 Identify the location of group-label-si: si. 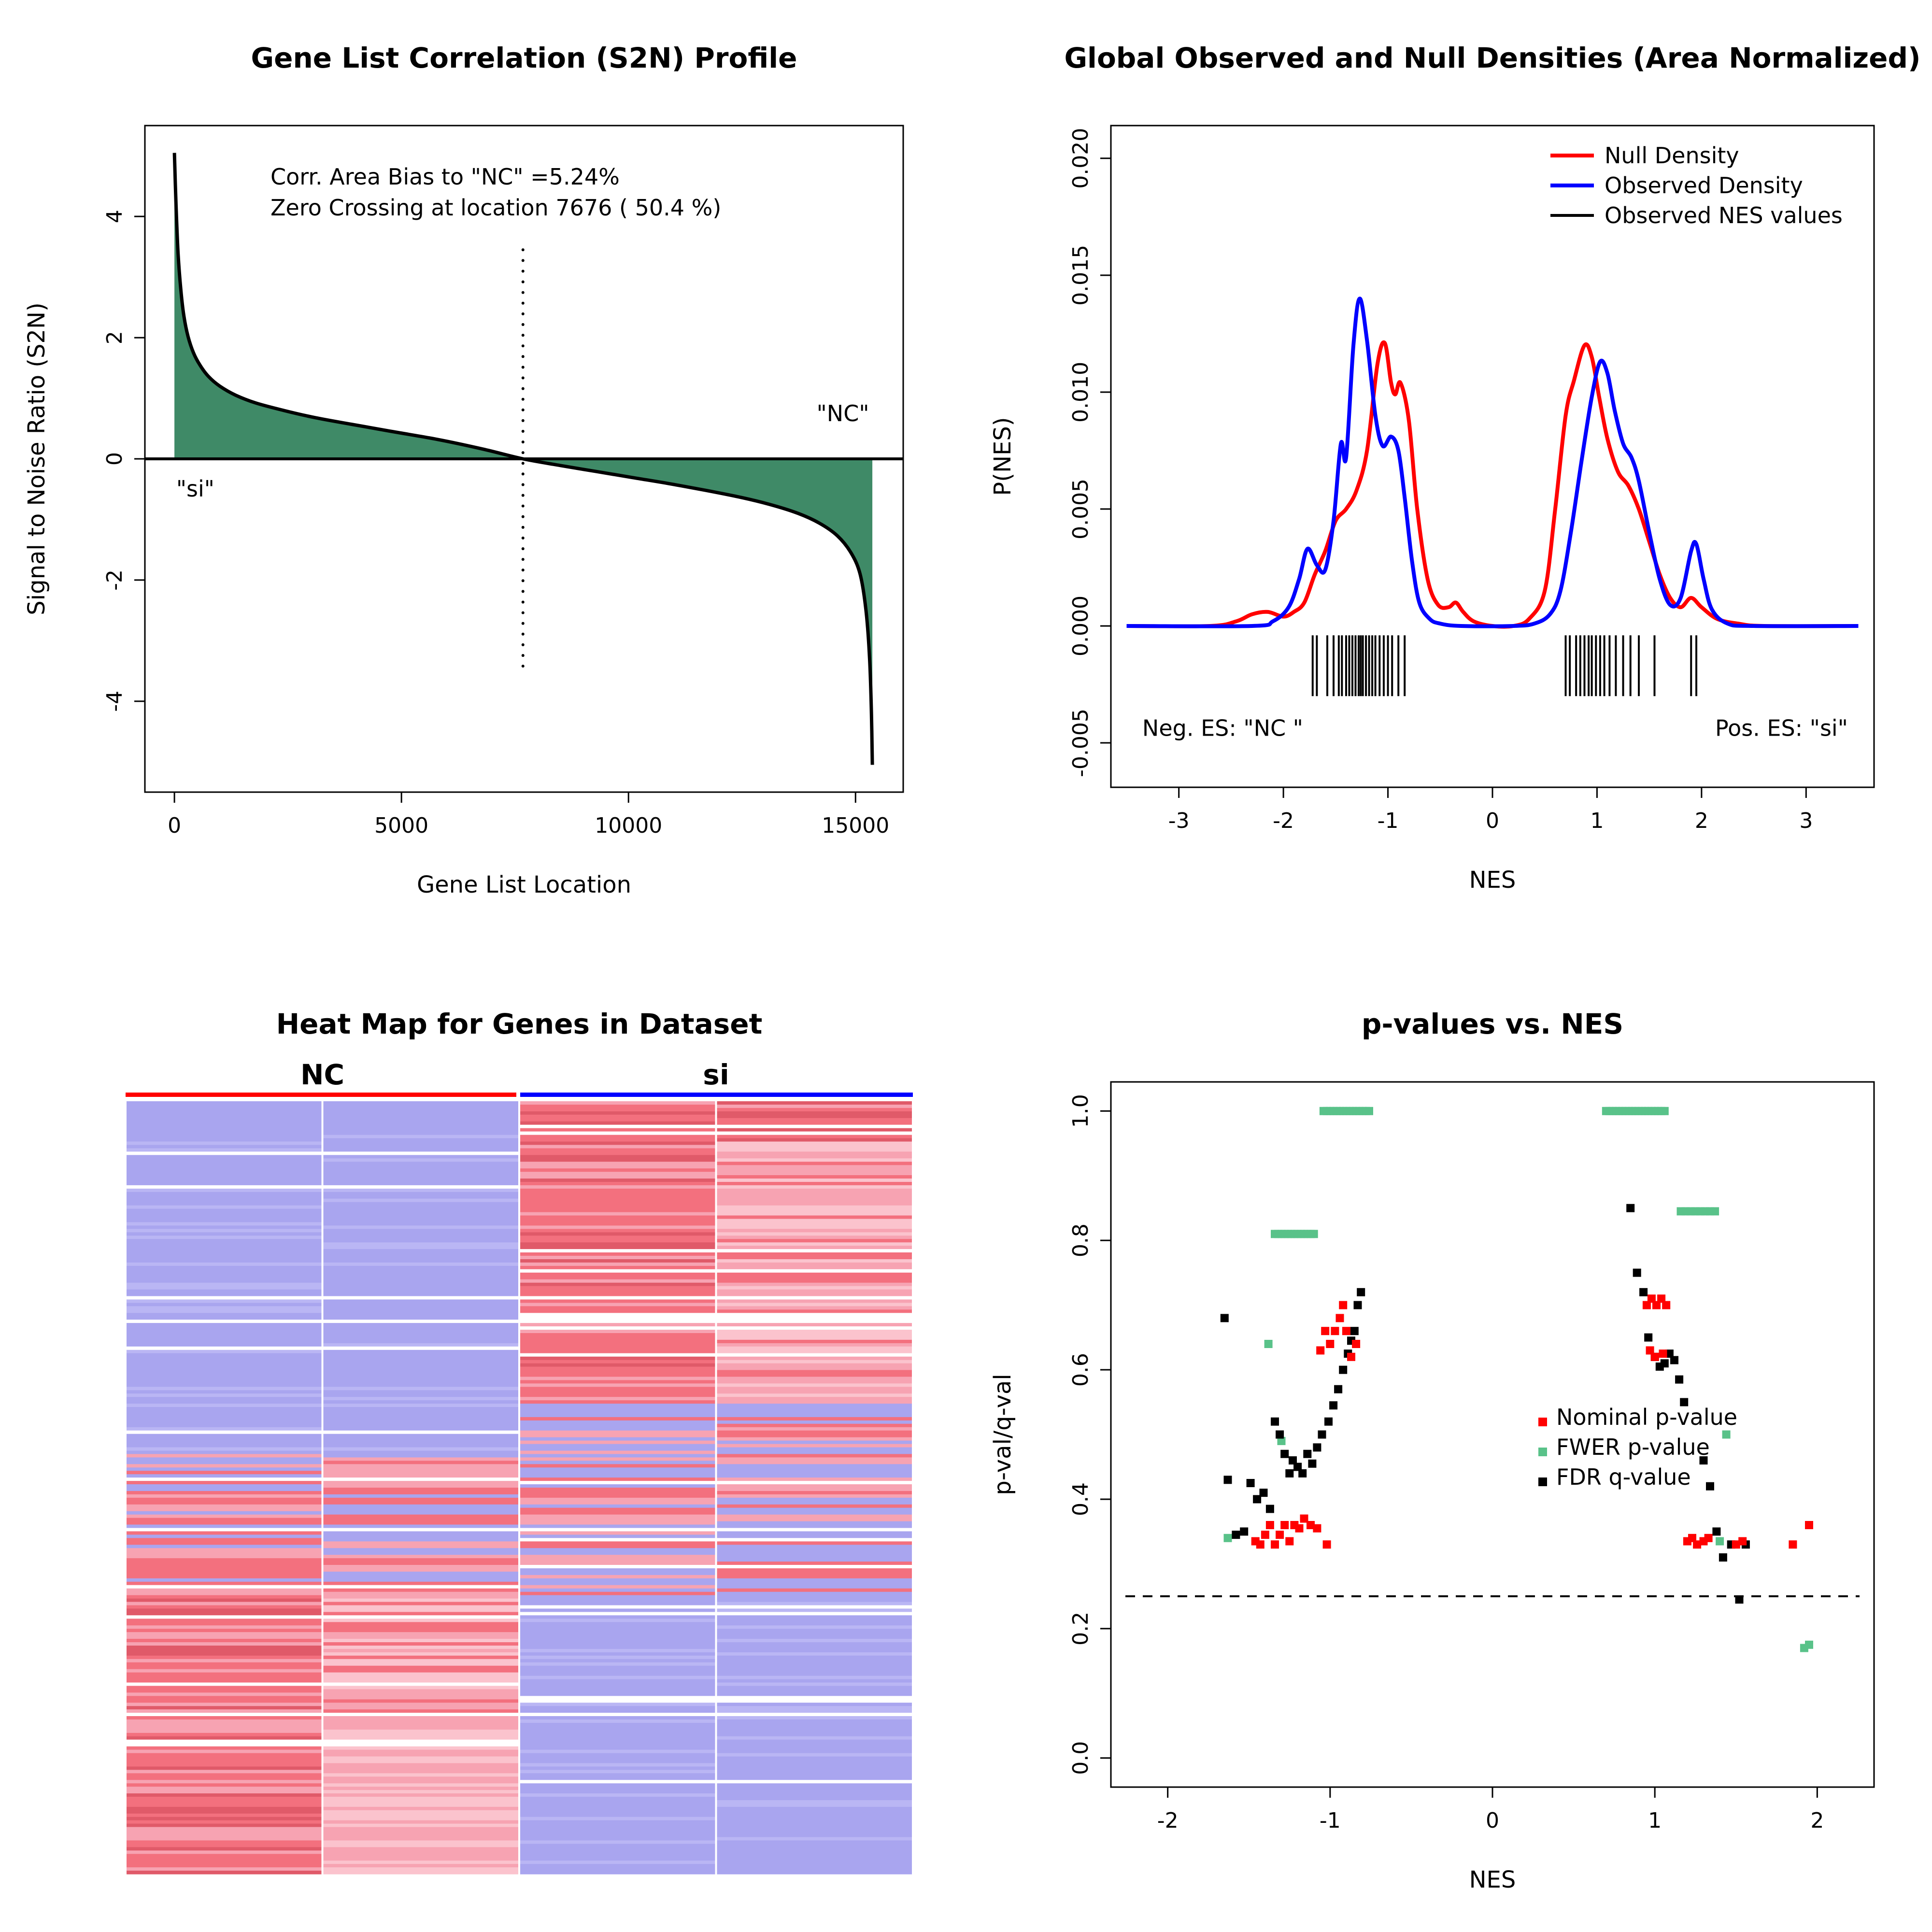
(716, 1074).